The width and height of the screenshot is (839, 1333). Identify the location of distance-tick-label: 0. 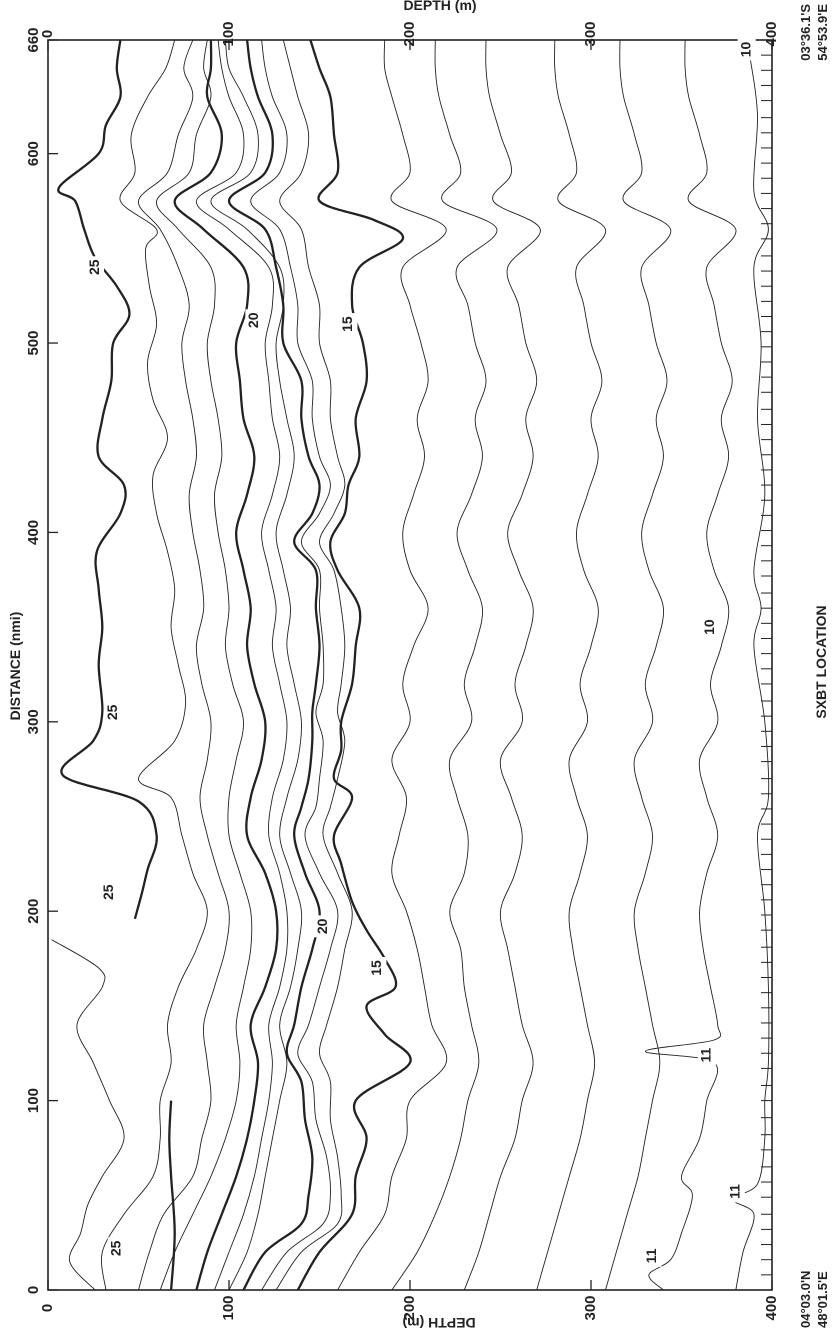
(33, 1290).